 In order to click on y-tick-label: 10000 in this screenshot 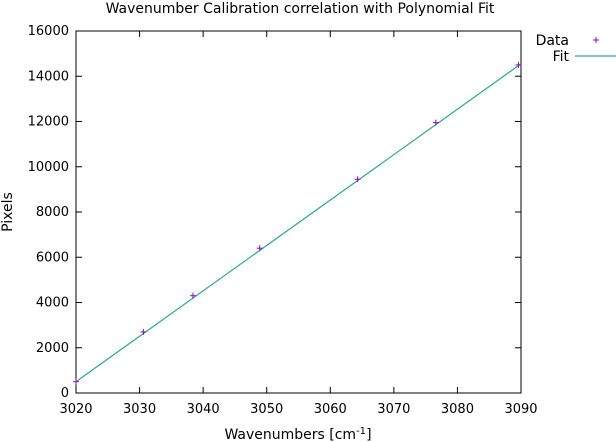, I will do `click(48, 167)`.